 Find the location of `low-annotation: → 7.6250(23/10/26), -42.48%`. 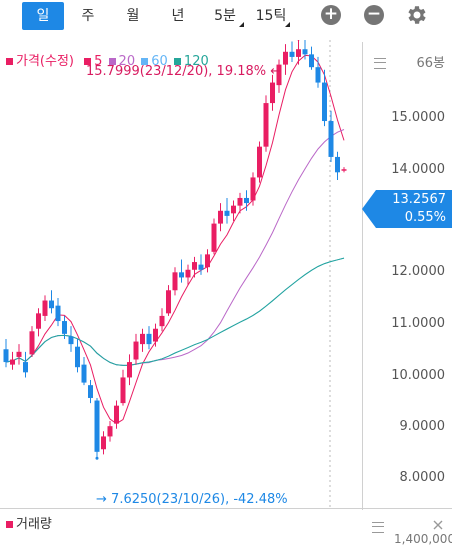

low-annotation: → 7.6250(23/10/26), -42.48% is located at coordinates (192, 499).